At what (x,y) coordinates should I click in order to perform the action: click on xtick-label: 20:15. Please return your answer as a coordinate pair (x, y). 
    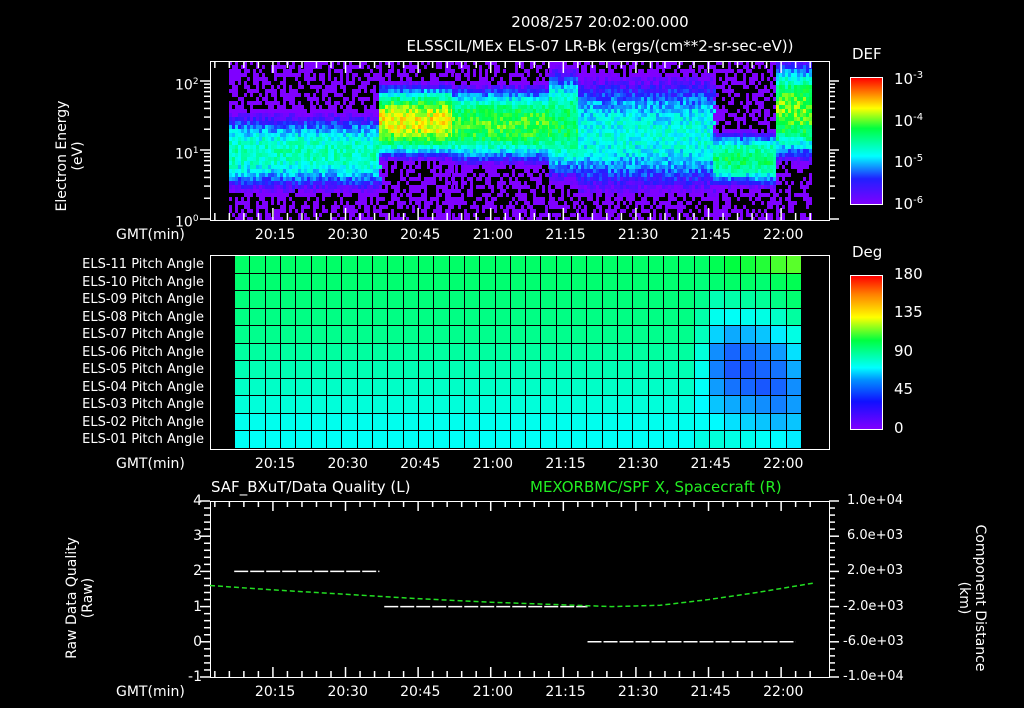
    Looking at the image, I should click on (275, 692).